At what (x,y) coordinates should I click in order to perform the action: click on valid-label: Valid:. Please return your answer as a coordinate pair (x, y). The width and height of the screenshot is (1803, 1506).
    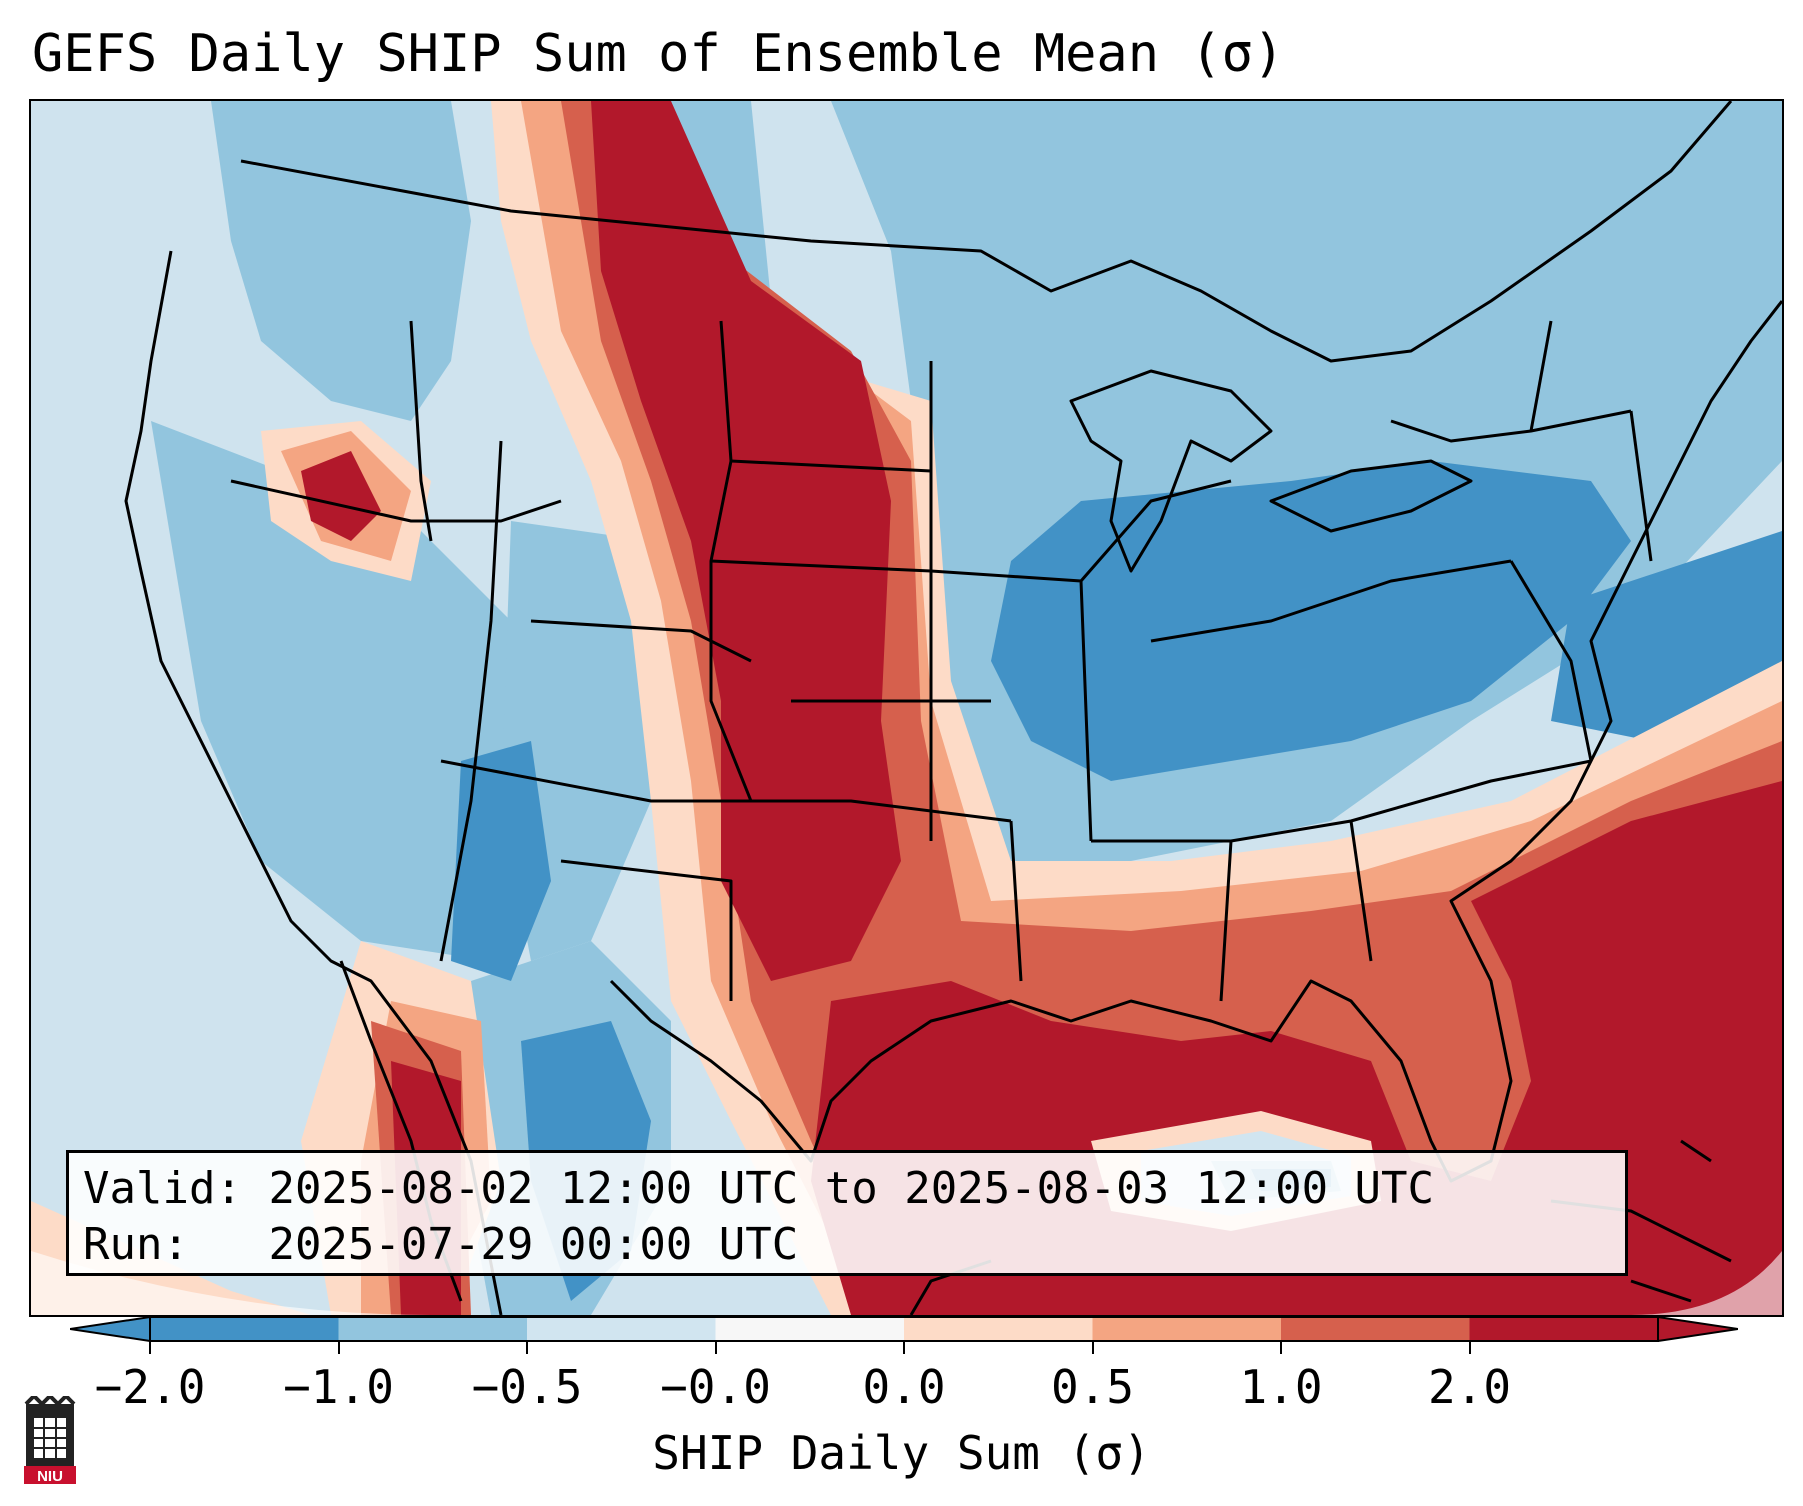
    Looking at the image, I should click on (162, 1188).